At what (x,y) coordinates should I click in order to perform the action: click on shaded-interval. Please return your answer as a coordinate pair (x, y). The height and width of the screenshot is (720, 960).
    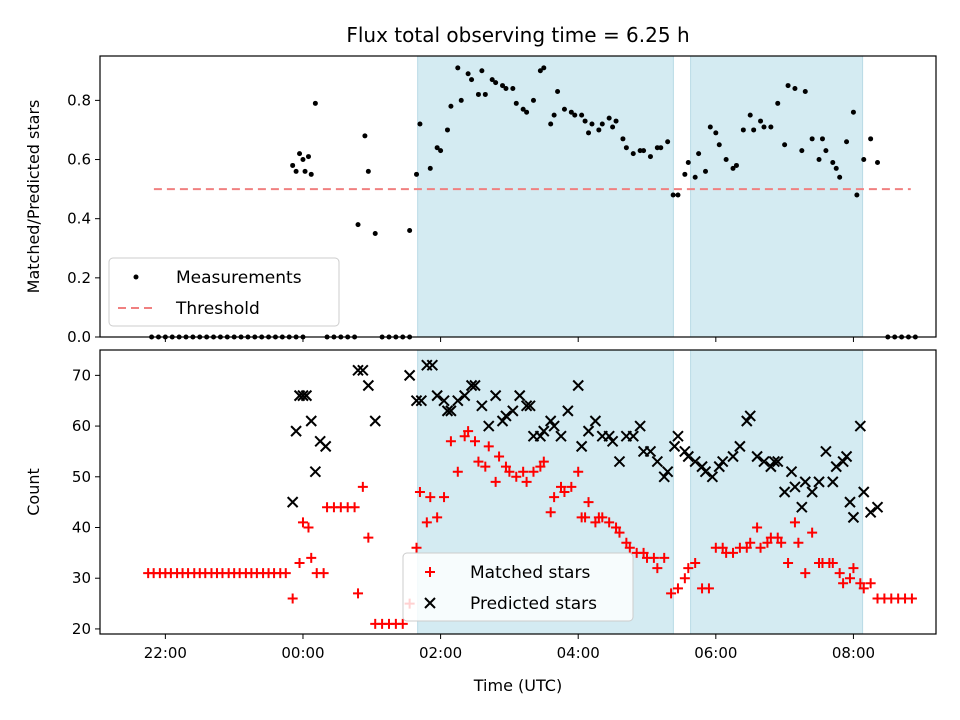
    Looking at the image, I should click on (545, 196).